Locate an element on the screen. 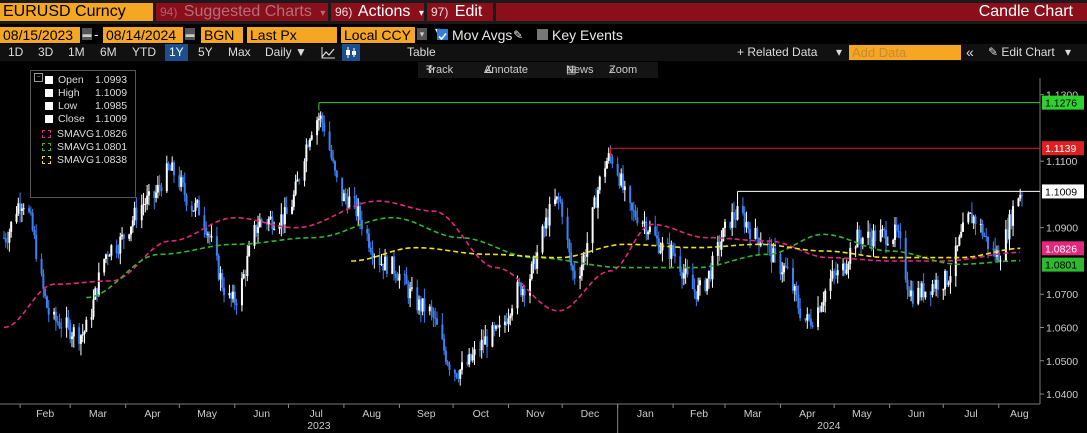  edit-chart-label: Edit Chart is located at coordinates (1028, 52).